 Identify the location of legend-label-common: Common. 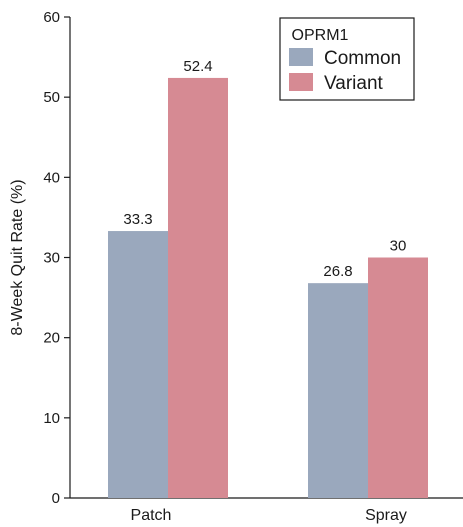
(362, 58).